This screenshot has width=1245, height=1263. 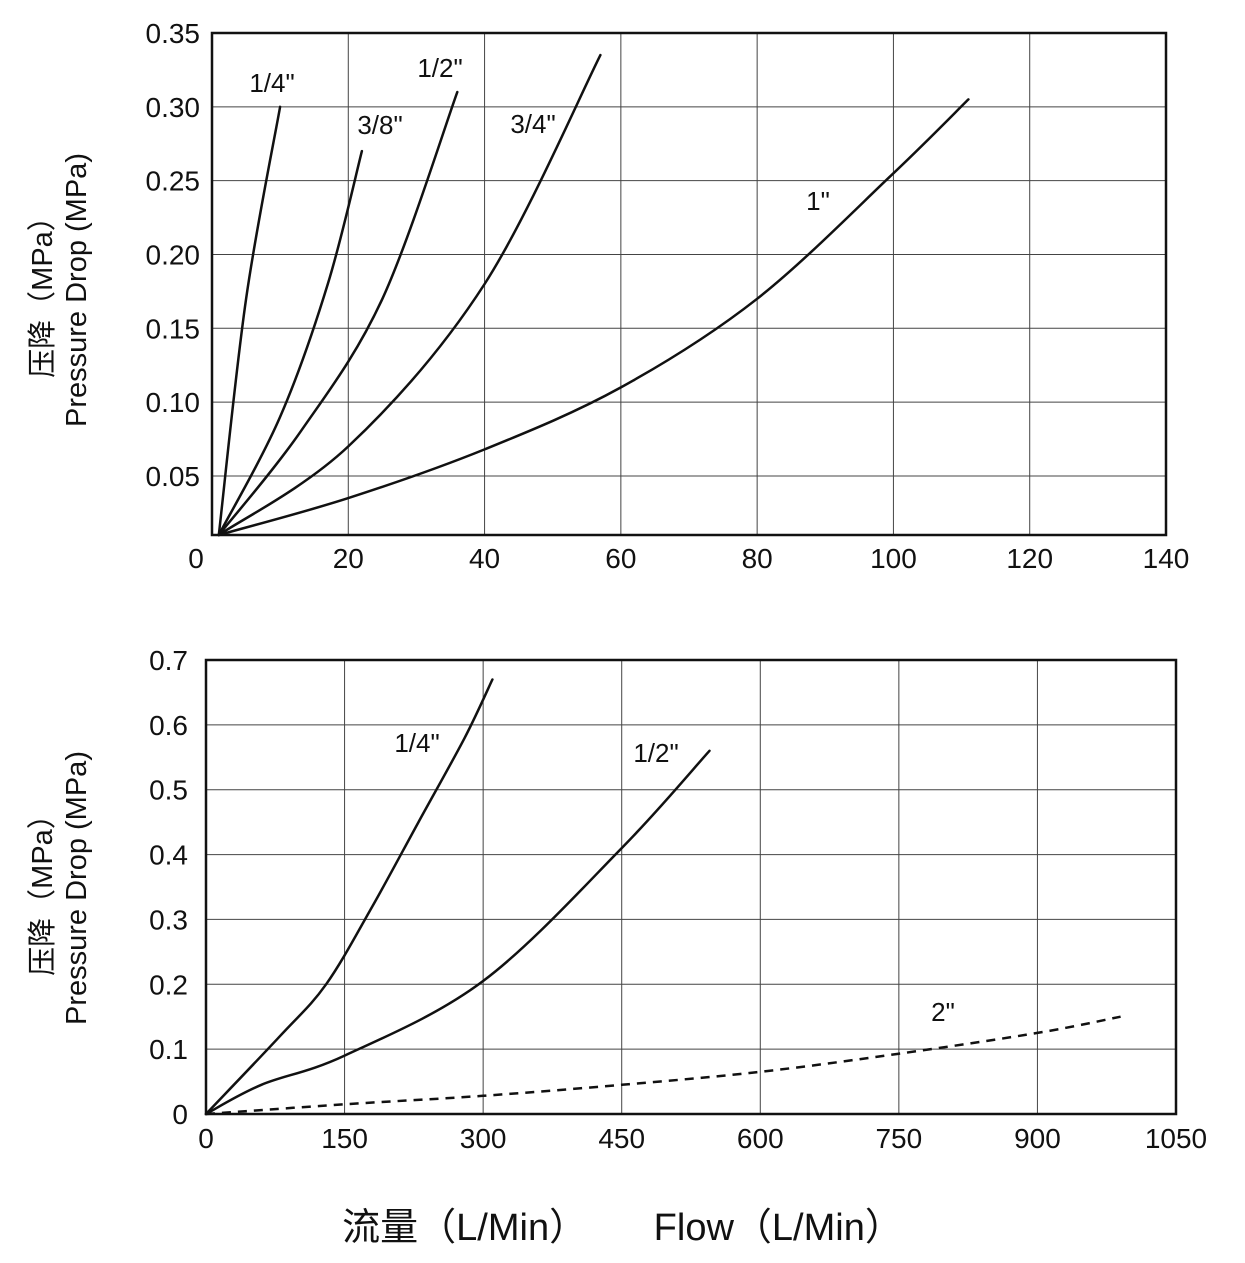 I want to click on series-label: 3/4", so click(x=532, y=124).